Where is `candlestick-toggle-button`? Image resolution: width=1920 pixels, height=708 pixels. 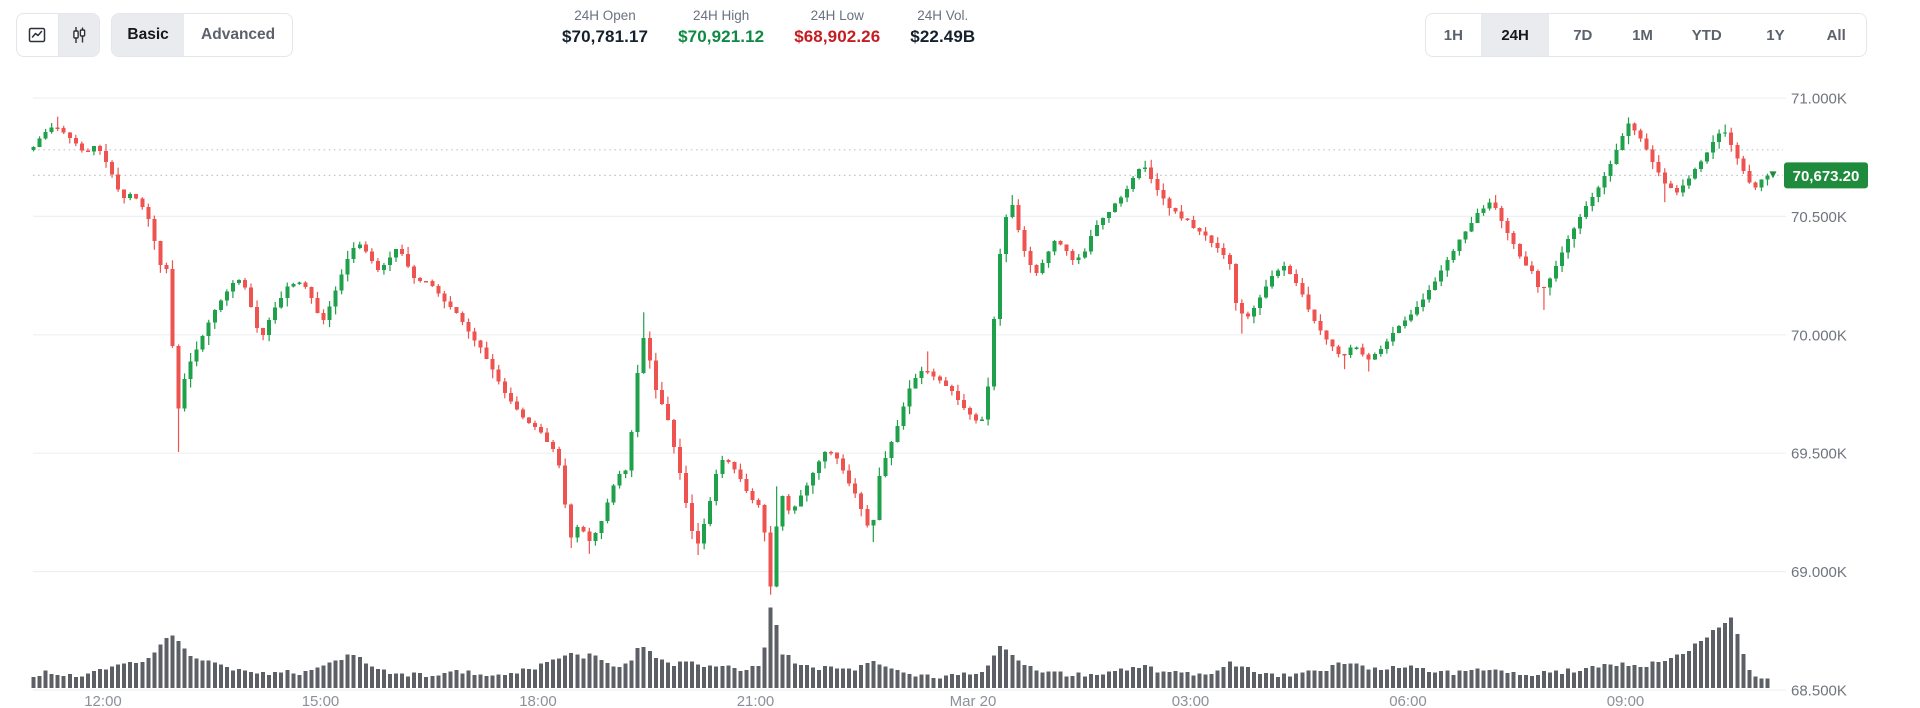 candlestick-toggle-button is located at coordinates (78, 35).